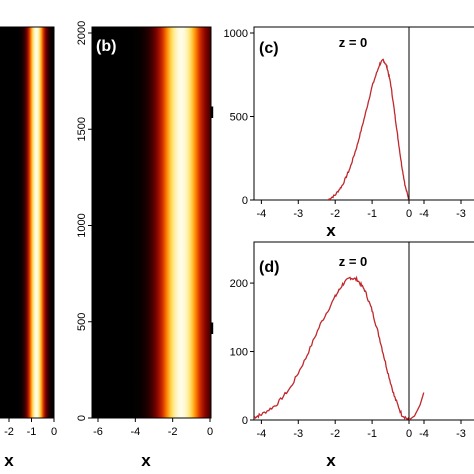  What do you see at coordinates (331, 460) in the screenshot?
I see `panel-d-x-label: x` at bounding box center [331, 460].